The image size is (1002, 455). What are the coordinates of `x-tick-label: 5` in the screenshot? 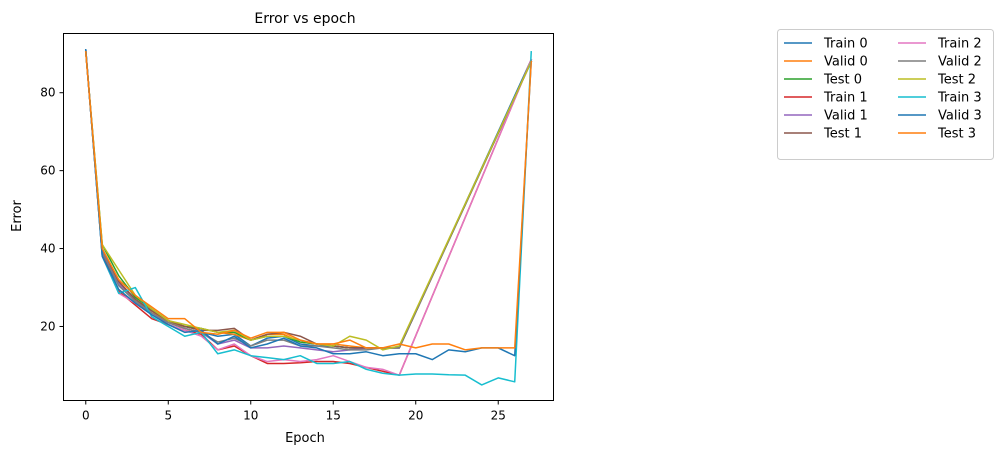 It's located at (168, 416).